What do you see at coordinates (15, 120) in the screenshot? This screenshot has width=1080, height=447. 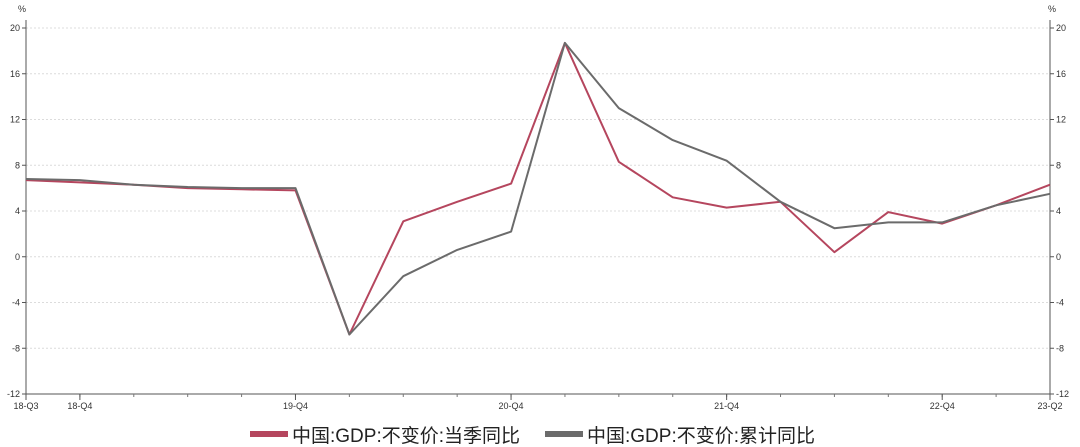 I see `left-tick-label-2: 12` at bounding box center [15, 120].